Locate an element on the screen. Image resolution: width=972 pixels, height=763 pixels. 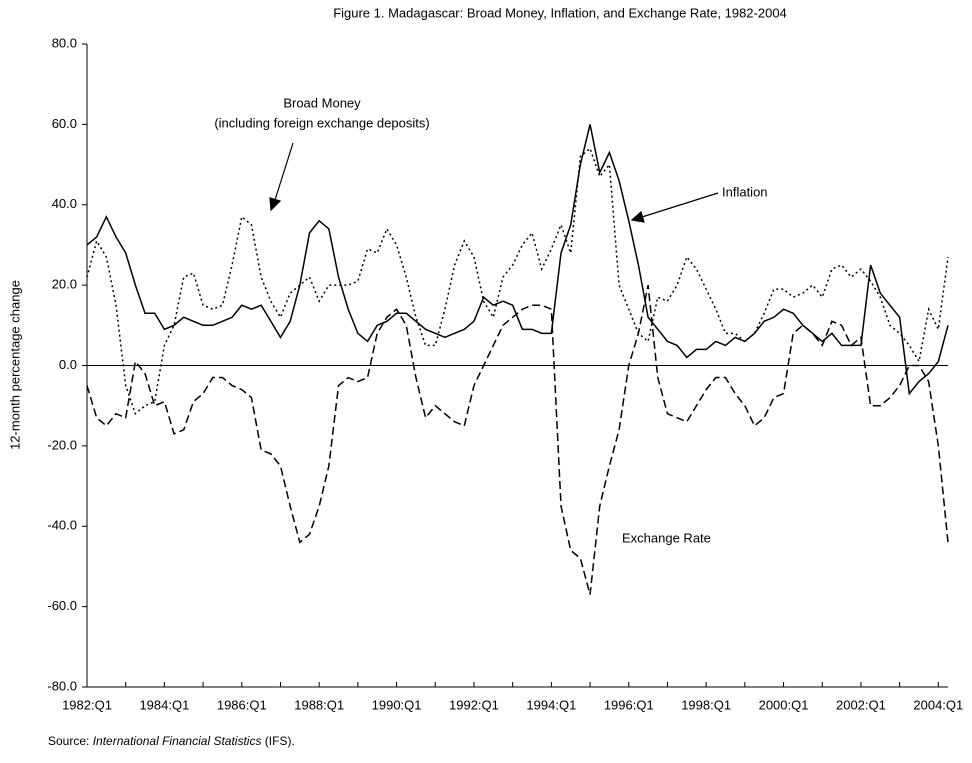
y-axis-label: 12-month percentage change is located at coordinates (14, 365).